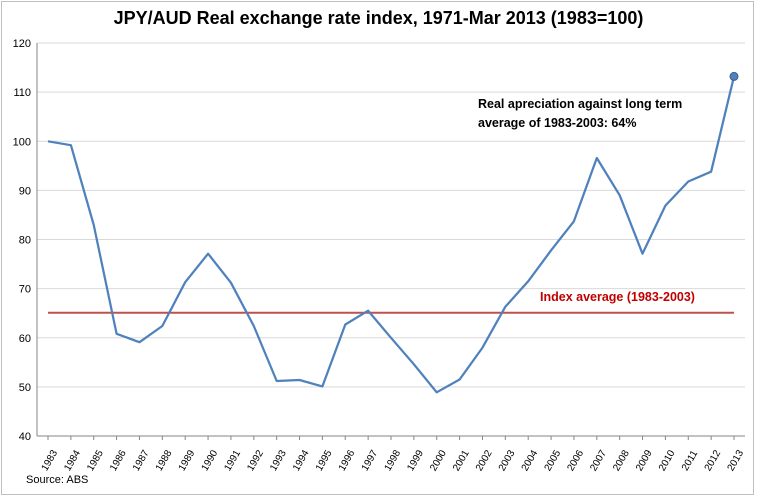  What do you see at coordinates (598, 460) in the screenshot?
I see `x-tick-label: 2007` at bounding box center [598, 460].